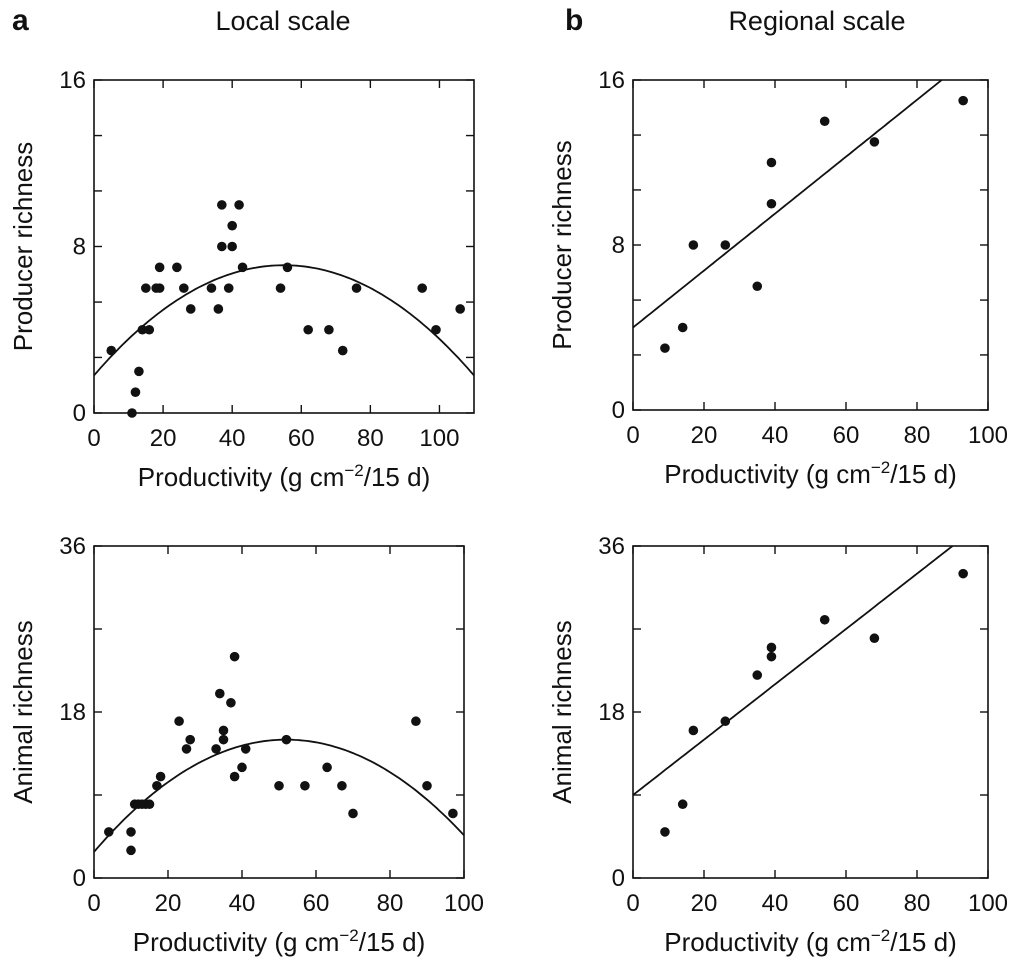  I want to click on panel-letter-b: b, so click(574, 20).